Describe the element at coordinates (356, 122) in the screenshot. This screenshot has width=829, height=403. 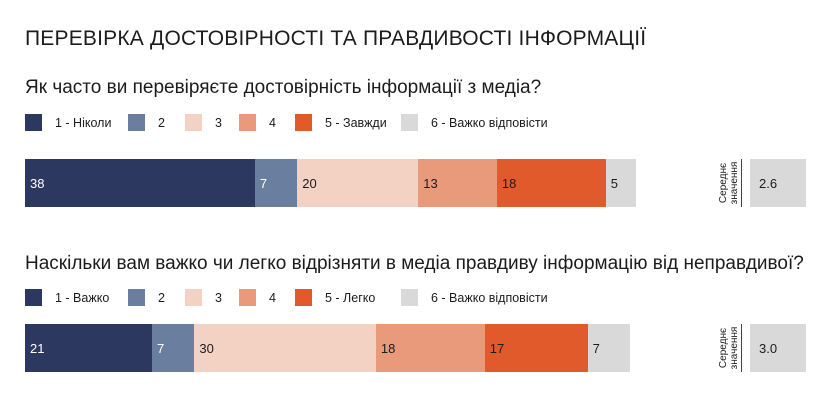
I see `legend-label-5: 5 - Завжди` at that location.